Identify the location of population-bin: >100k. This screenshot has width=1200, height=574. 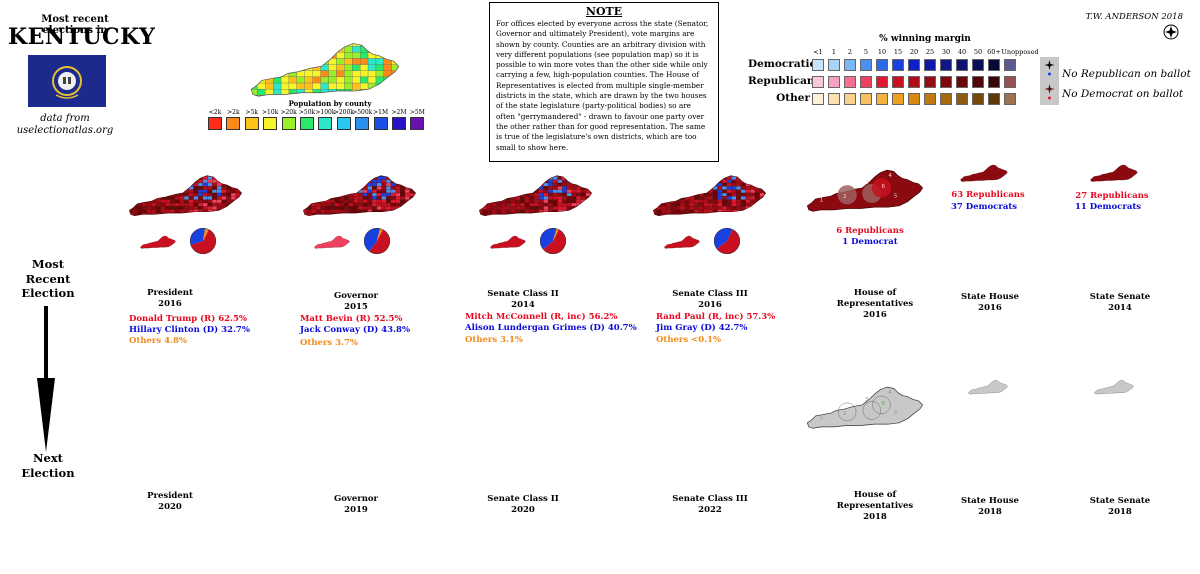
(325, 119).